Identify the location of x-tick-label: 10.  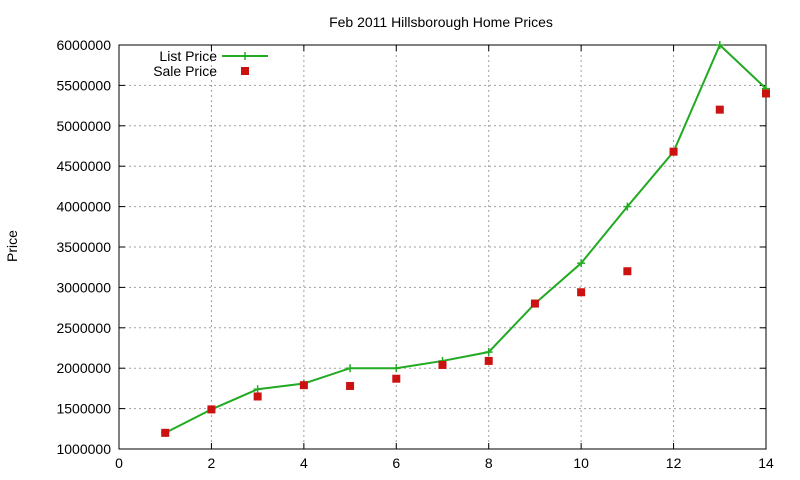
(581, 463).